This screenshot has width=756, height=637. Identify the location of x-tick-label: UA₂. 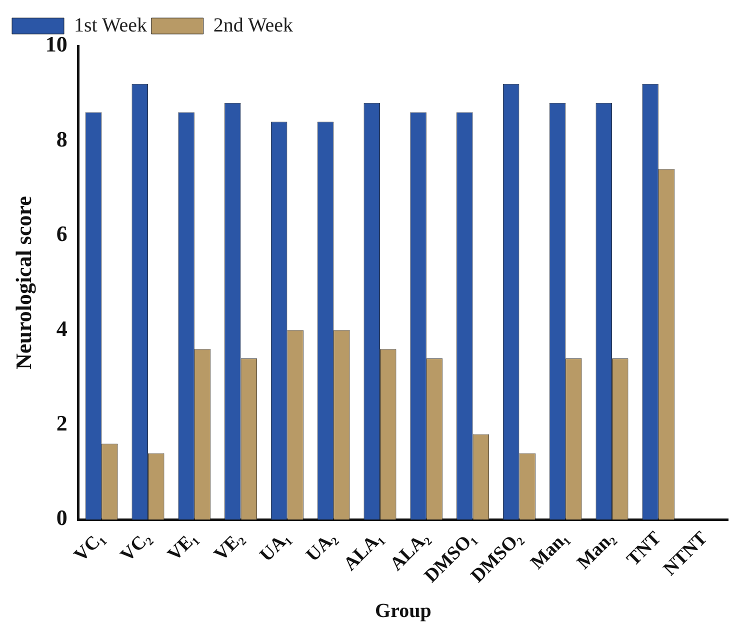
(321, 547).